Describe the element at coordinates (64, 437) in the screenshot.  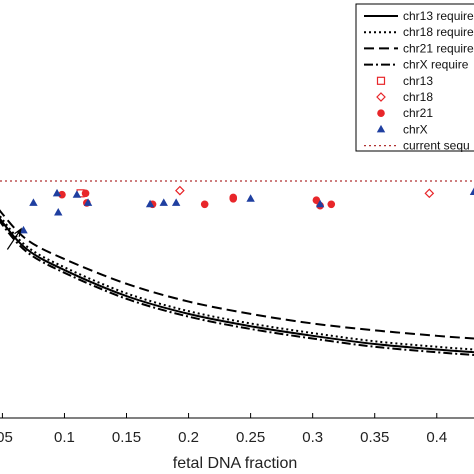
I see `x-tick-label-1: 0.1` at that location.